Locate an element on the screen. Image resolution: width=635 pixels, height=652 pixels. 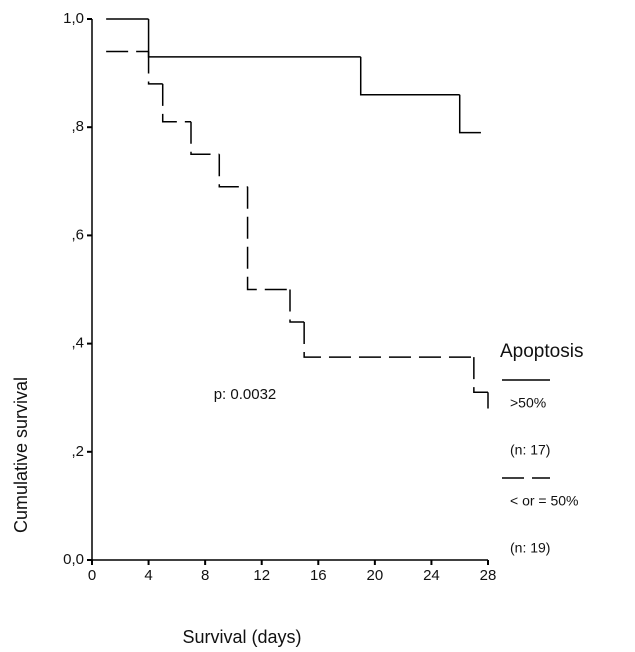
x-tick-label: 0 is located at coordinates (92, 575).